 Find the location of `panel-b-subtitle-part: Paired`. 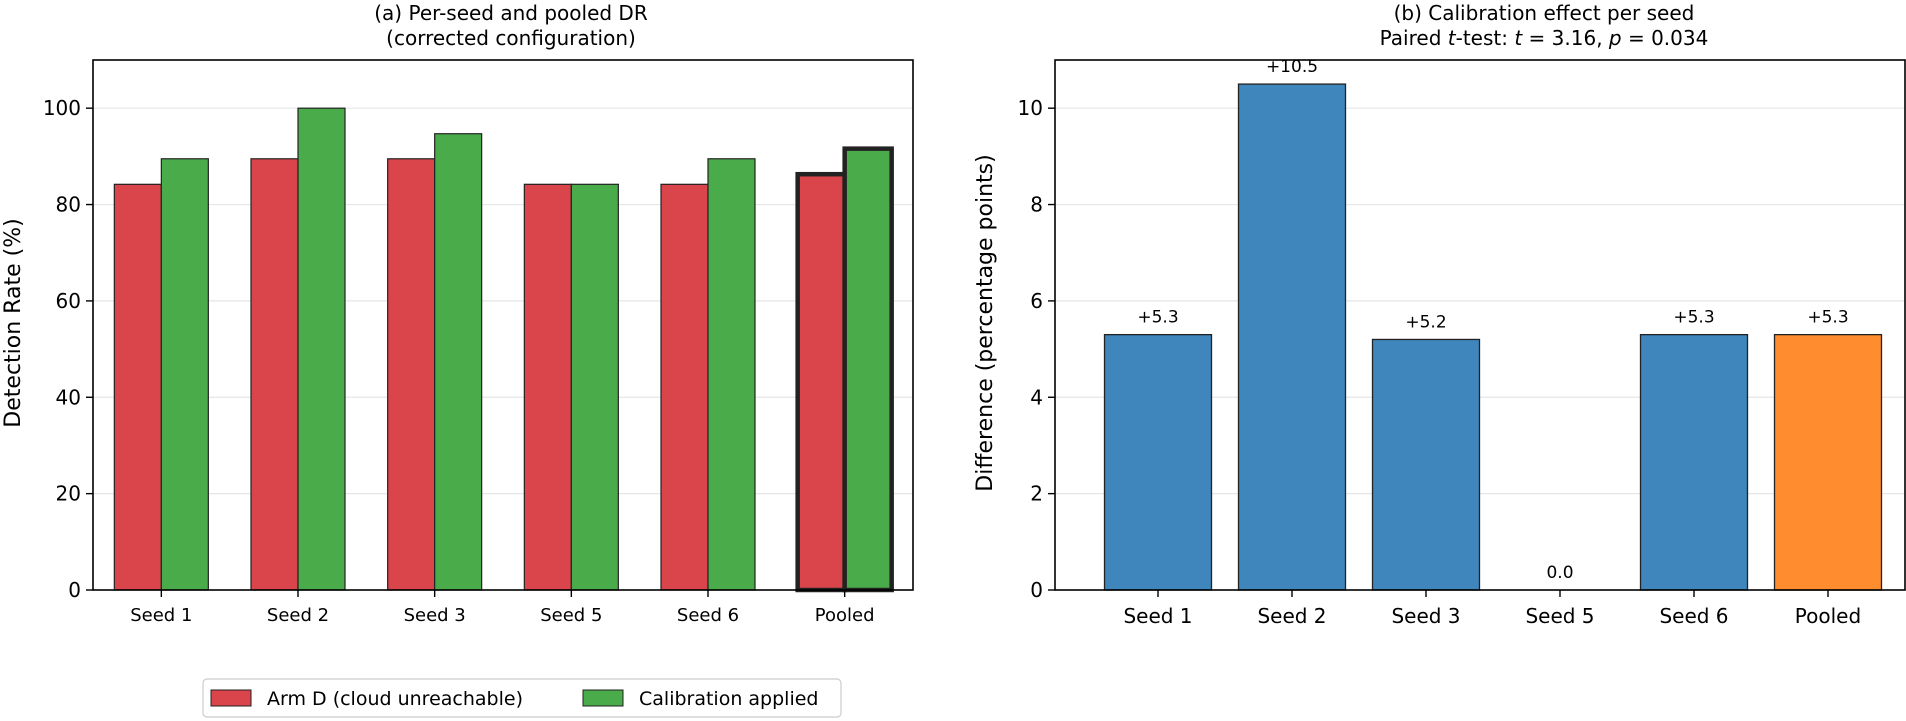

panel-b-subtitle-part: Paired is located at coordinates (1414, 38).